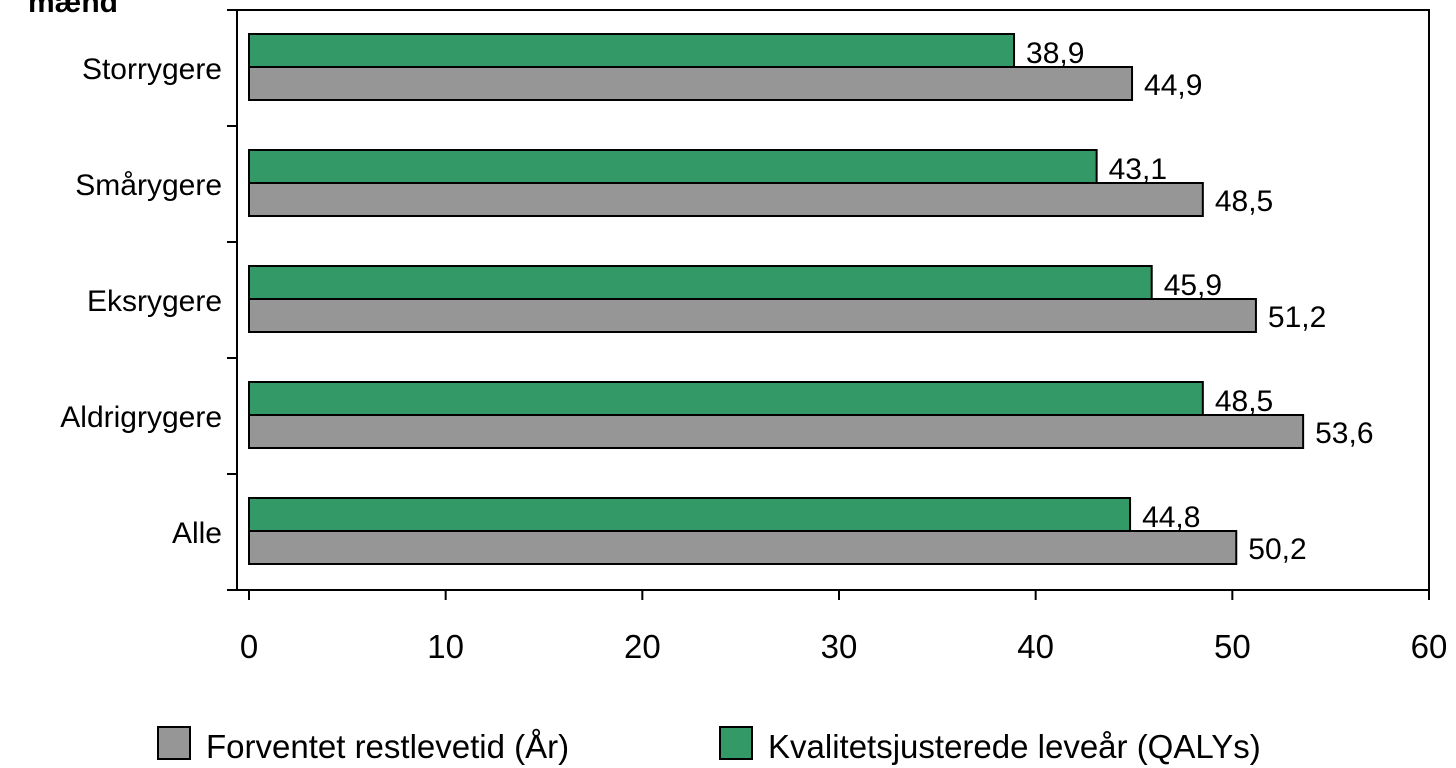 This screenshot has height=768, width=1456. What do you see at coordinates (152, 69) in the screenshot?
I see `category-label: Storrygere` at bounding box center [152, 69].